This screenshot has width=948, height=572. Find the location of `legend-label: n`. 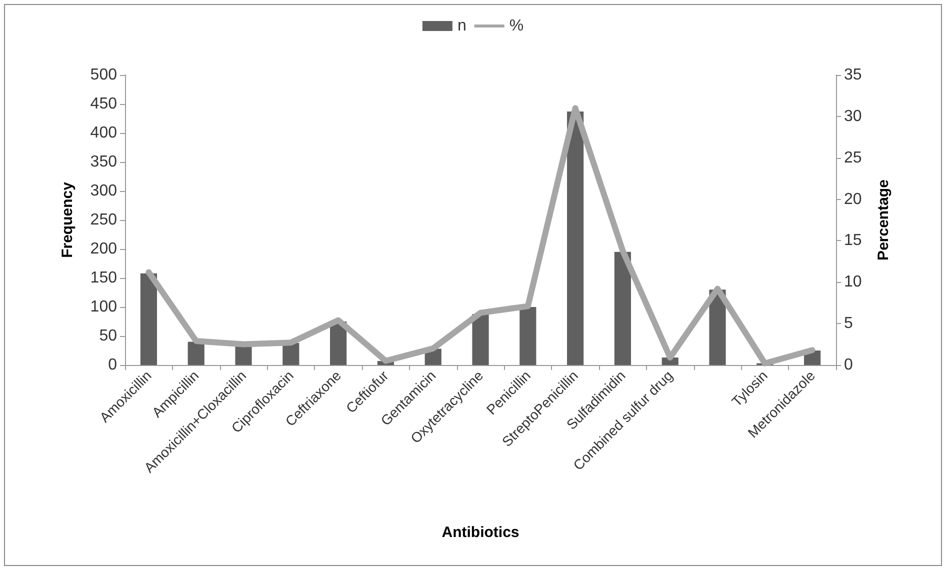

legend-label: n is located at coordinates (461, 26).